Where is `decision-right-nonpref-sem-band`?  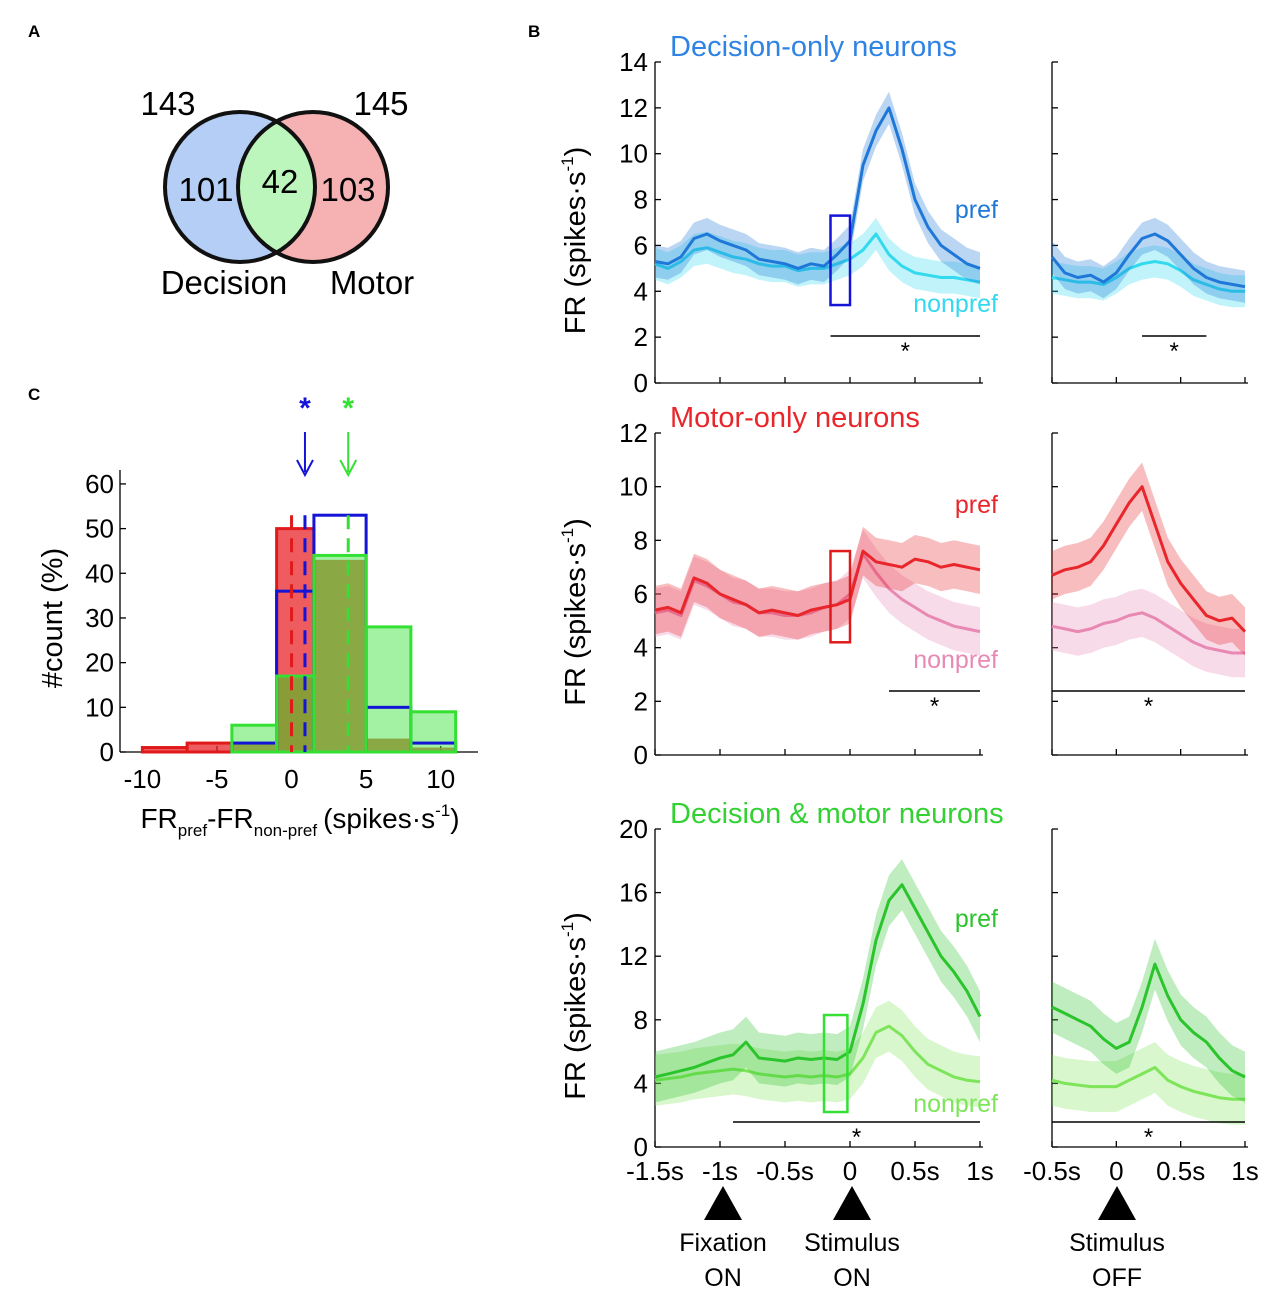
decision-right-nonpref-sem-band is located at coordinates (1148, 276).